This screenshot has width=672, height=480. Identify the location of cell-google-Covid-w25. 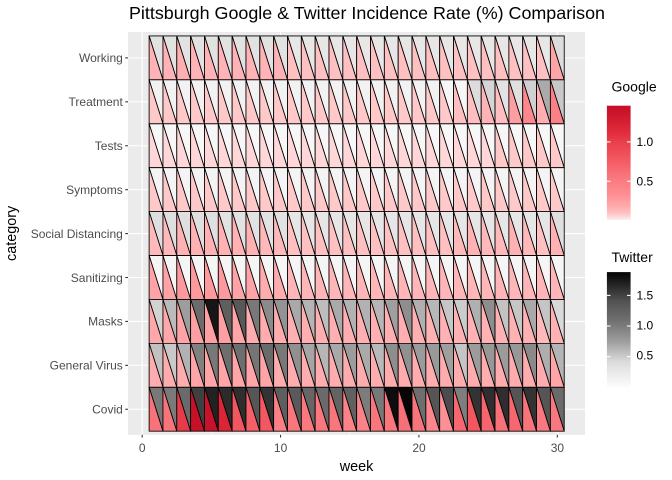
(488, 409).